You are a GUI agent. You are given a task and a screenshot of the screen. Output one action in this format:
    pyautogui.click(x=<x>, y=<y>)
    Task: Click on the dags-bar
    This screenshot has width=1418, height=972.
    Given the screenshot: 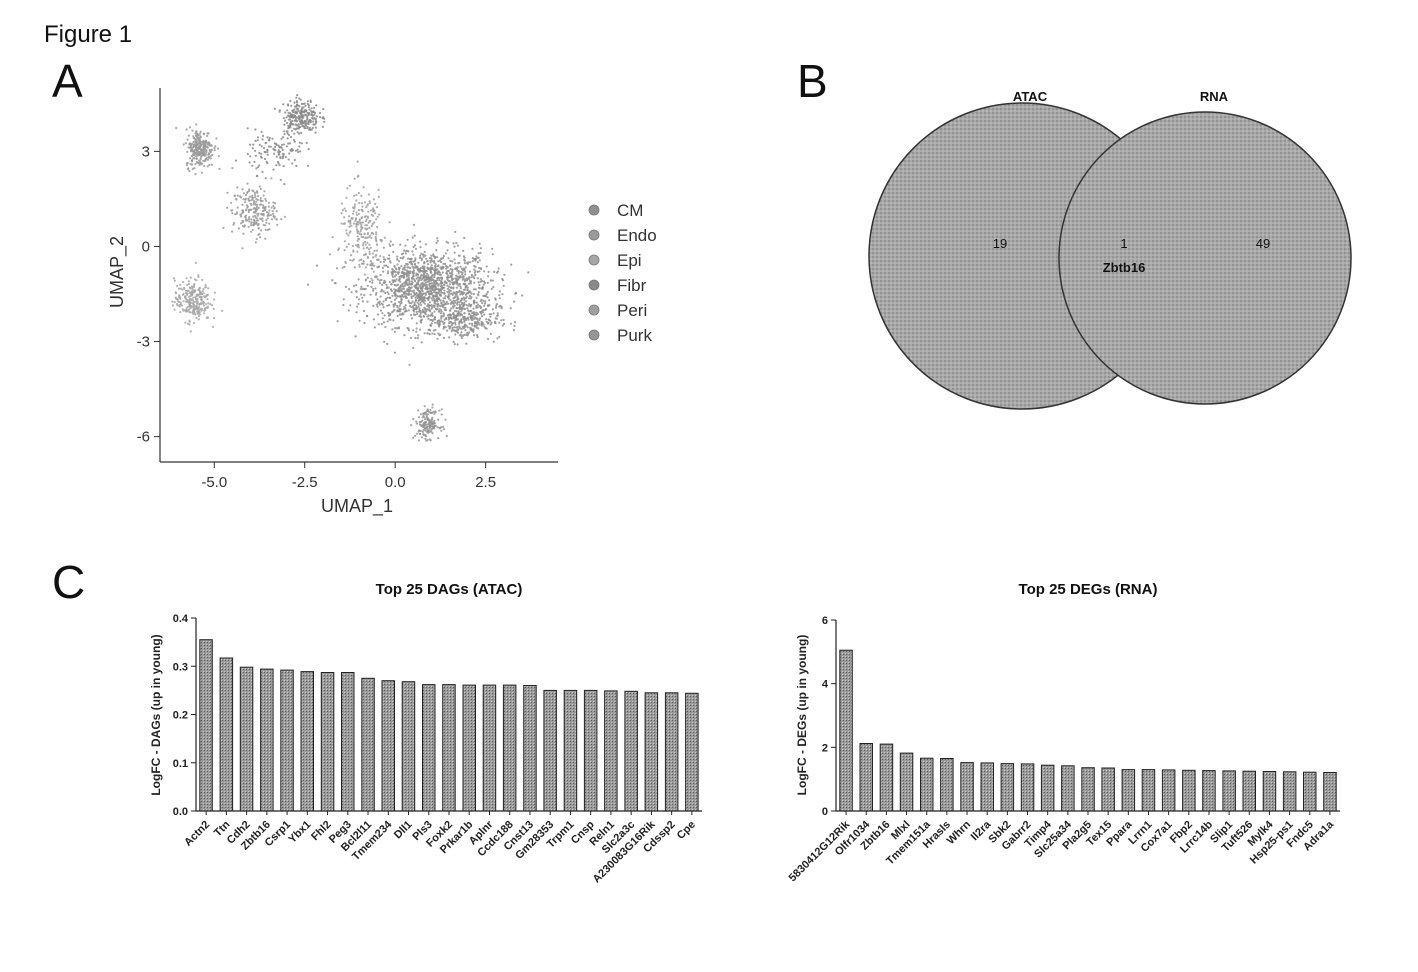 What is the action you would take?
    pyautogui.click(x=287, y=740)
    